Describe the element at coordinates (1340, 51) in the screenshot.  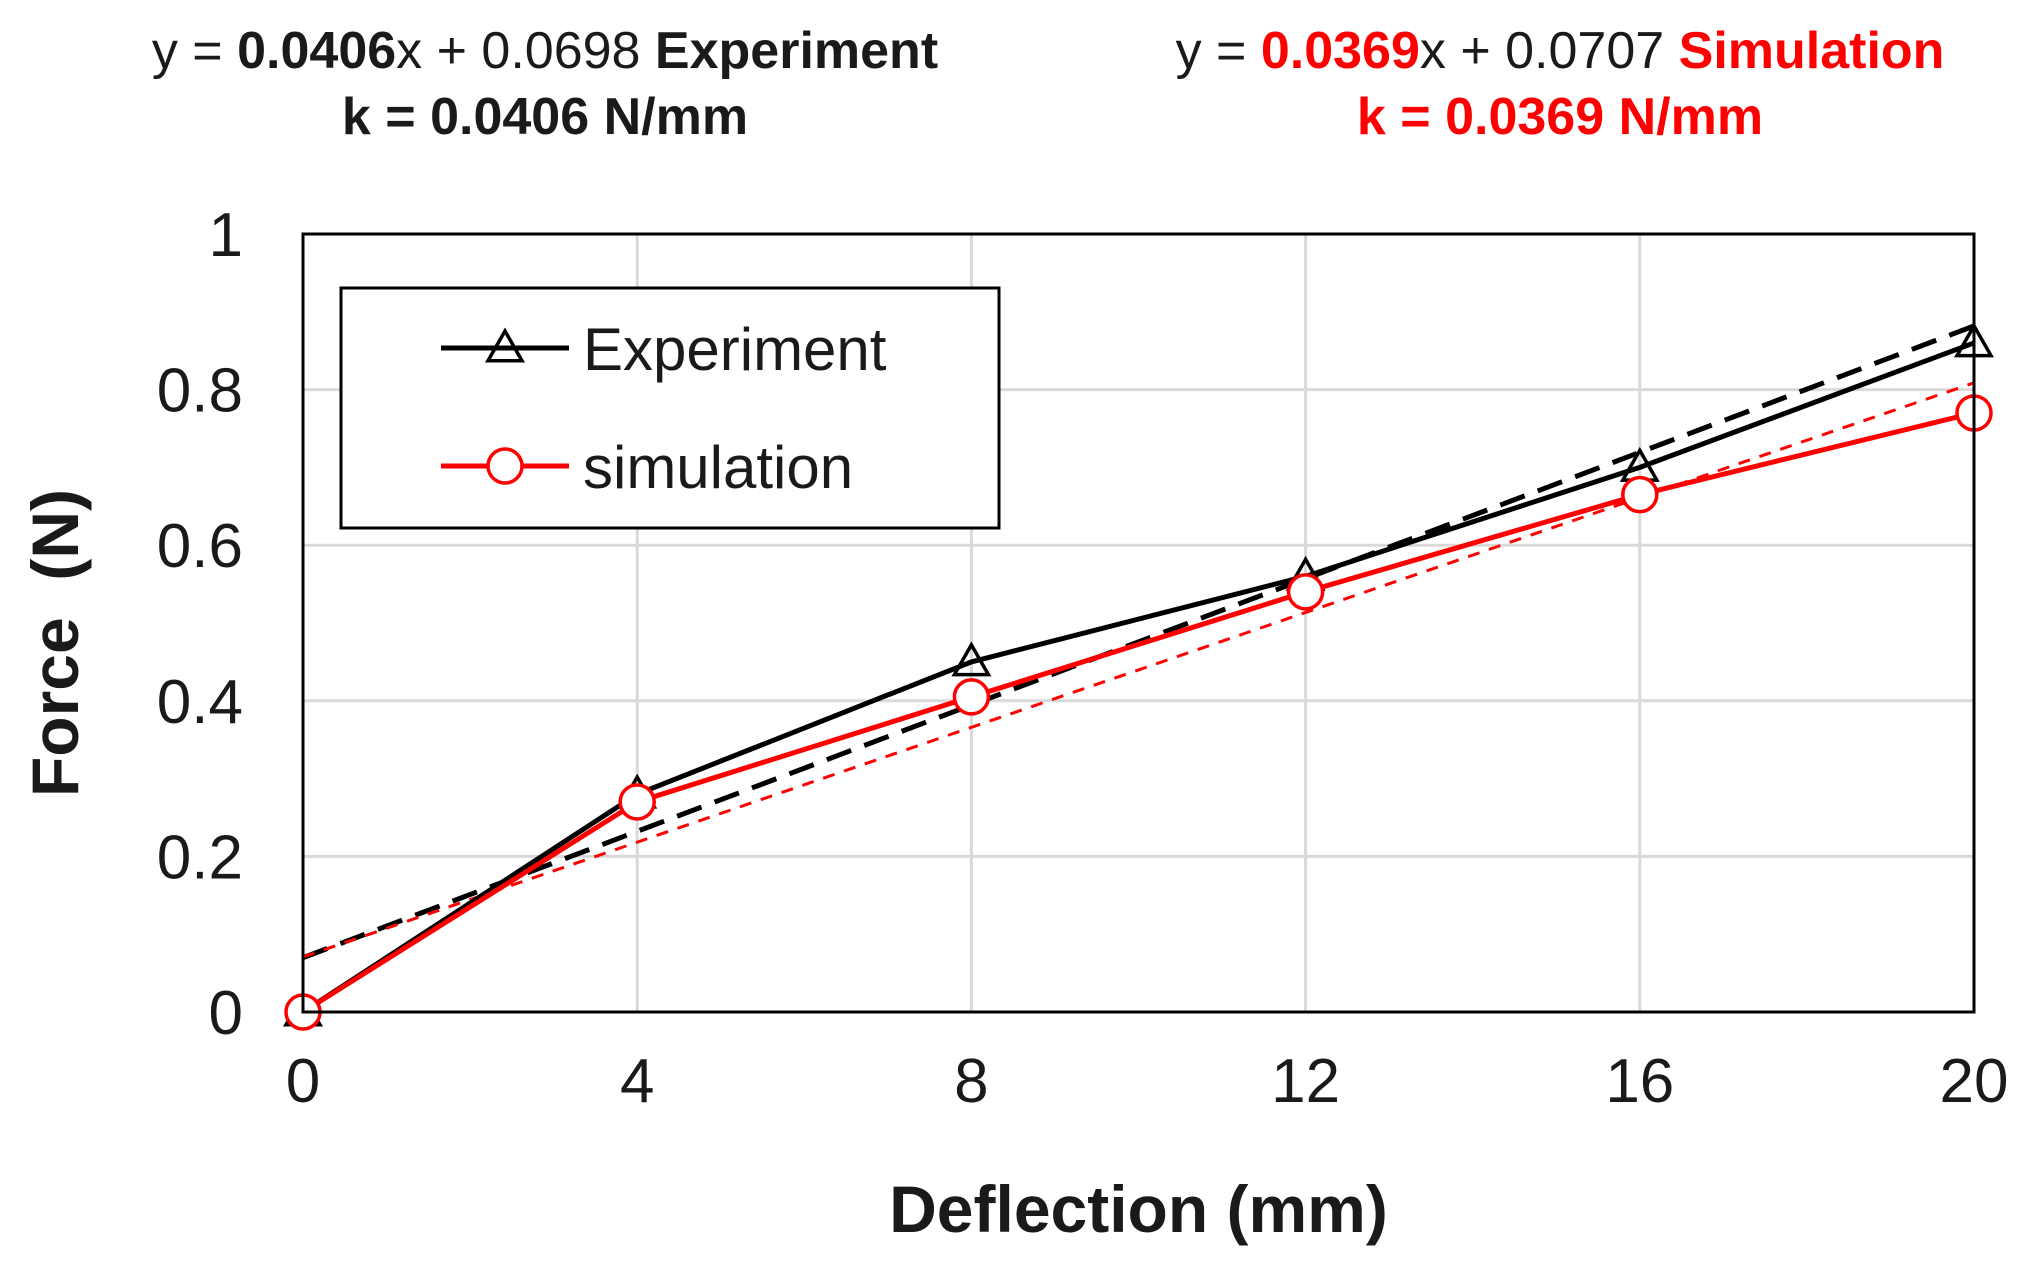
I see `simulation-eq-slope: 0.0369` at that location.